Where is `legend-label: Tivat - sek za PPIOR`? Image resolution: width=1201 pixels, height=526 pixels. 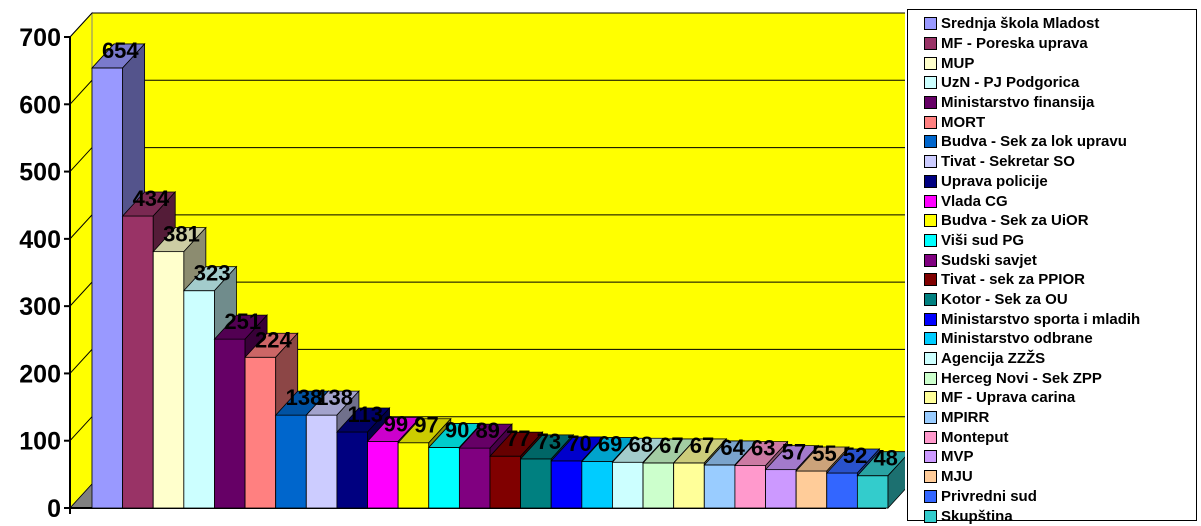
legend-label: Tivat - sek za PPIOR is located at coordinates (1013, 280).